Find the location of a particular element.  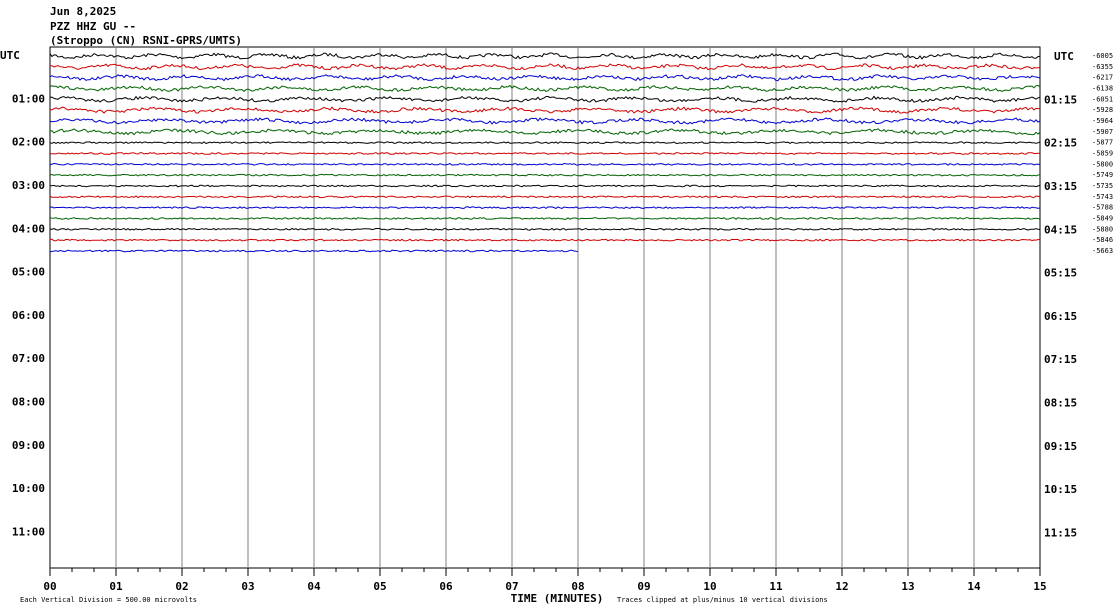

x-tick-label: 06 is located at coordinates (446, 586).